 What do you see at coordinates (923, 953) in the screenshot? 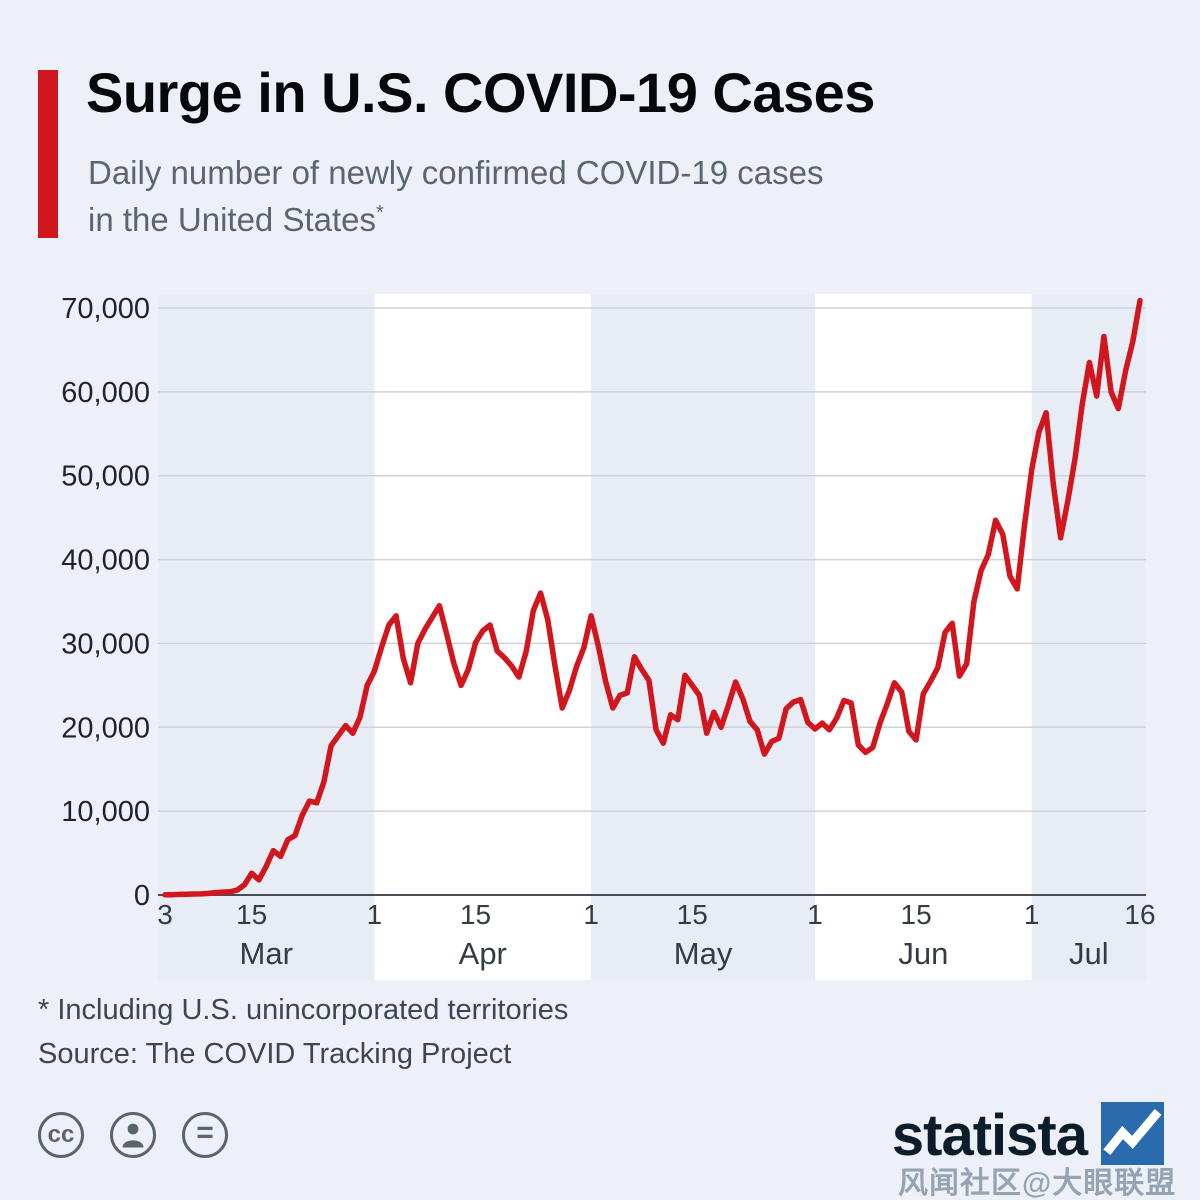
I see `month-label-jun: Jun` at bounding box center [923, 953].